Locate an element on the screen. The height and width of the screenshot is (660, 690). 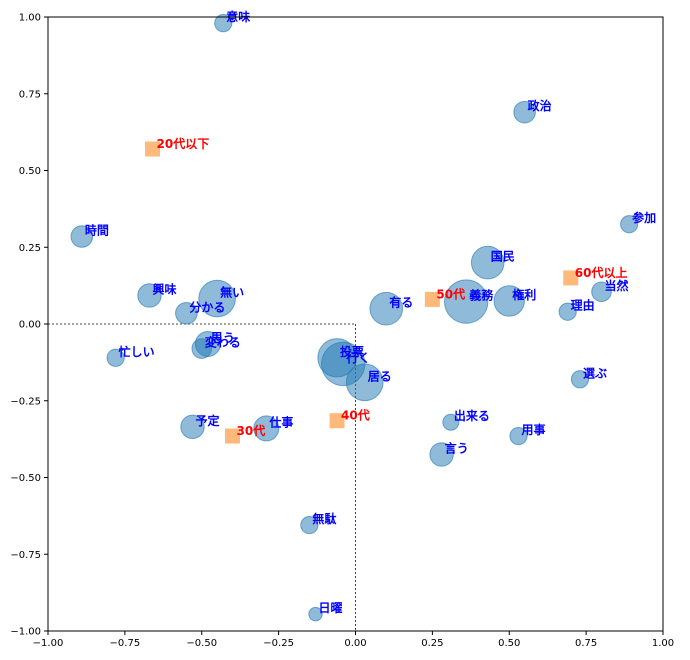
y-tick-label: 0.00 is located at coordinates (30, 325).